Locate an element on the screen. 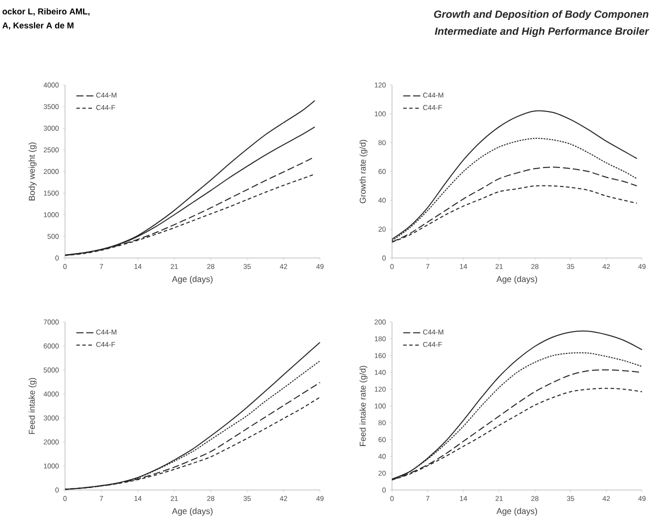 This screenshot has width=651, height=523. y-axis-title: Body weight (g) is located at coordinates (32, 171).